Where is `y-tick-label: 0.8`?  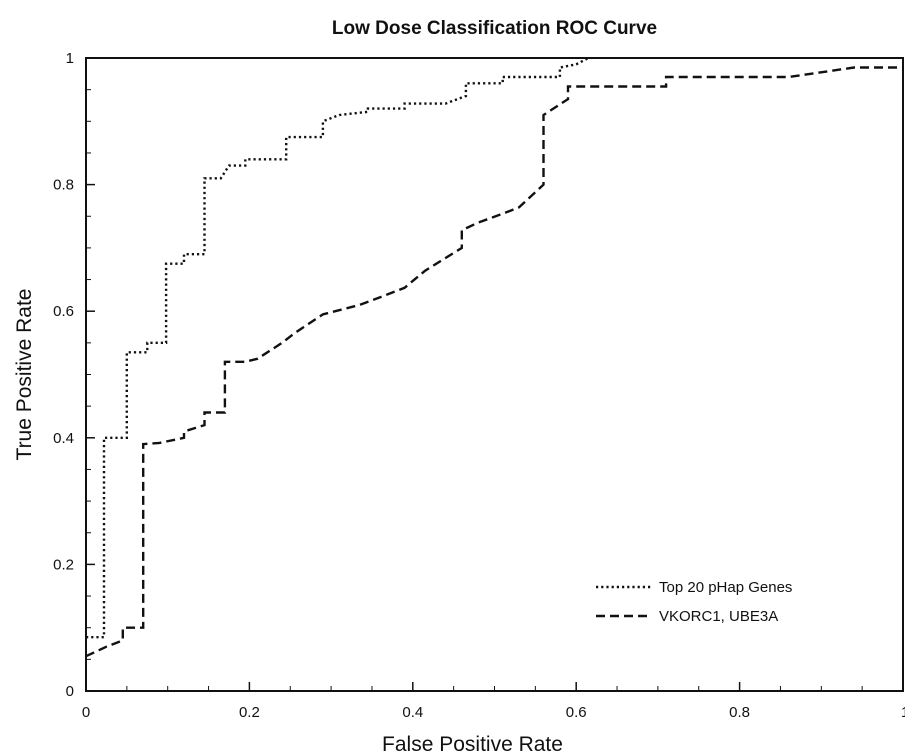
y-tick-label: 0.8 is located at coordinates (63, 185).